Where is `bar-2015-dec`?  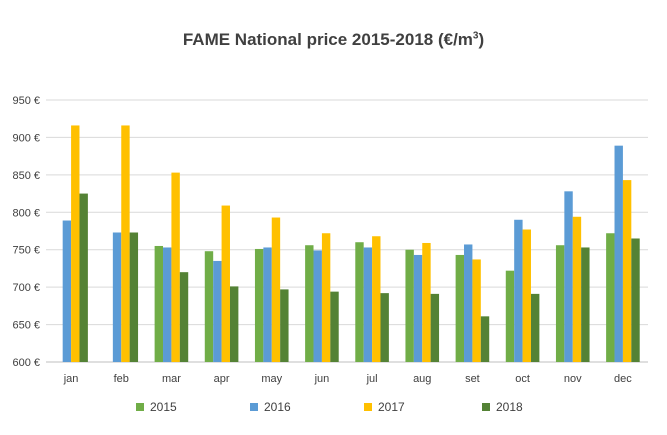
bar-2015-dec is located at coordinates (610, 297).